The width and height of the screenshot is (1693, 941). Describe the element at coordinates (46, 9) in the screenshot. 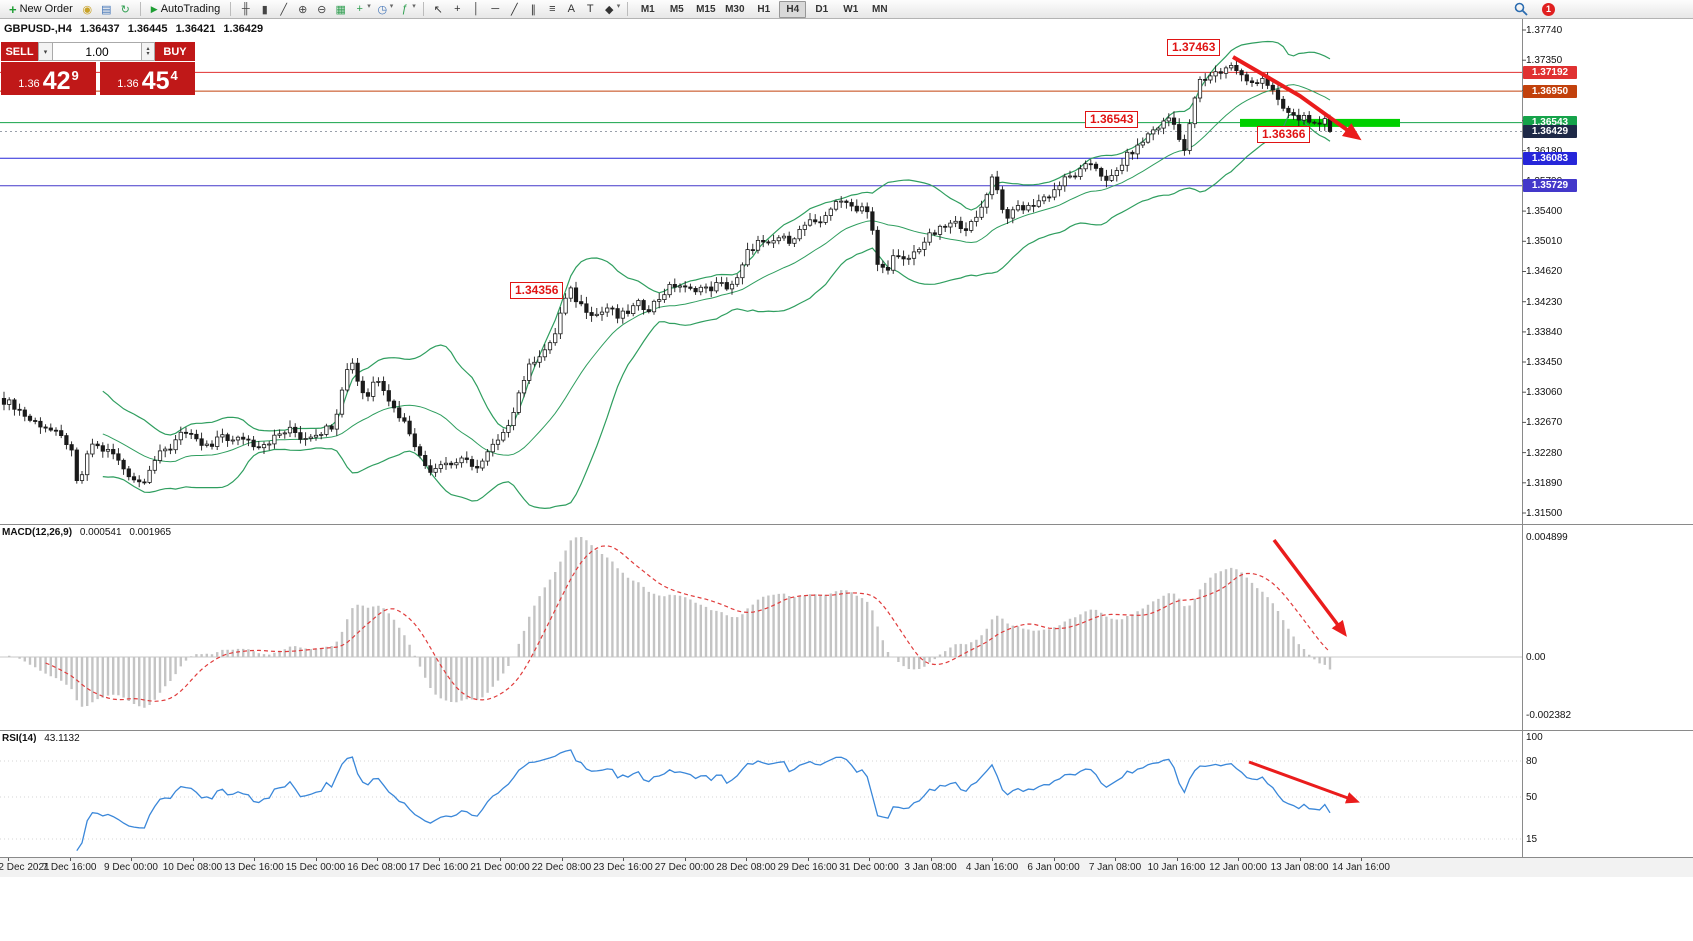

I see `new-order-label: New Order` at that location.